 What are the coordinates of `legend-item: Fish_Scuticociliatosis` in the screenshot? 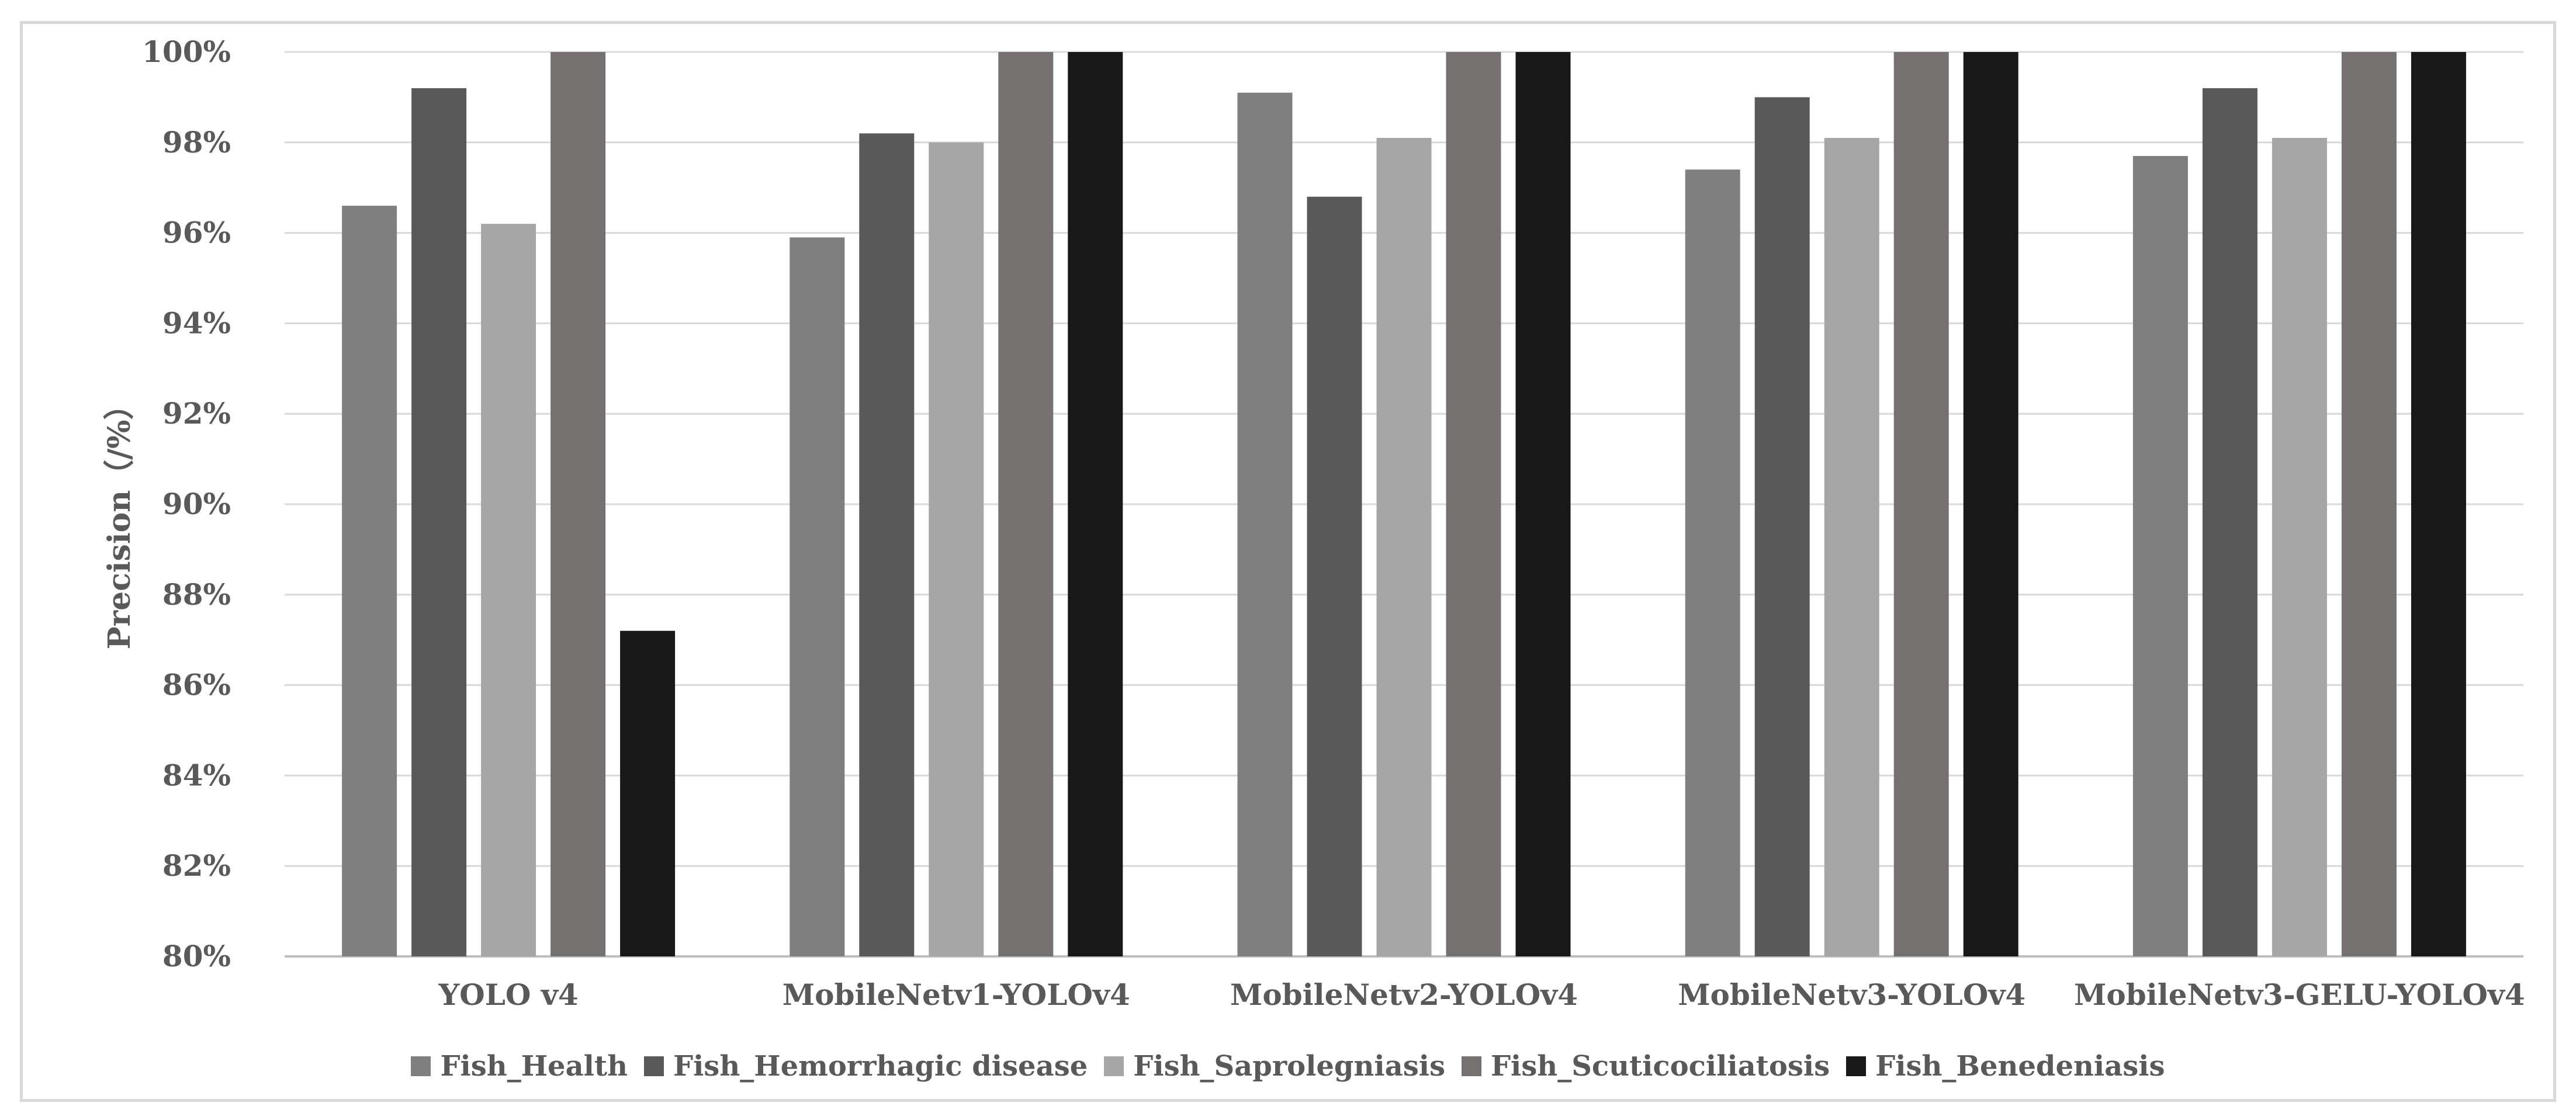 It's located at (1645, 1067).